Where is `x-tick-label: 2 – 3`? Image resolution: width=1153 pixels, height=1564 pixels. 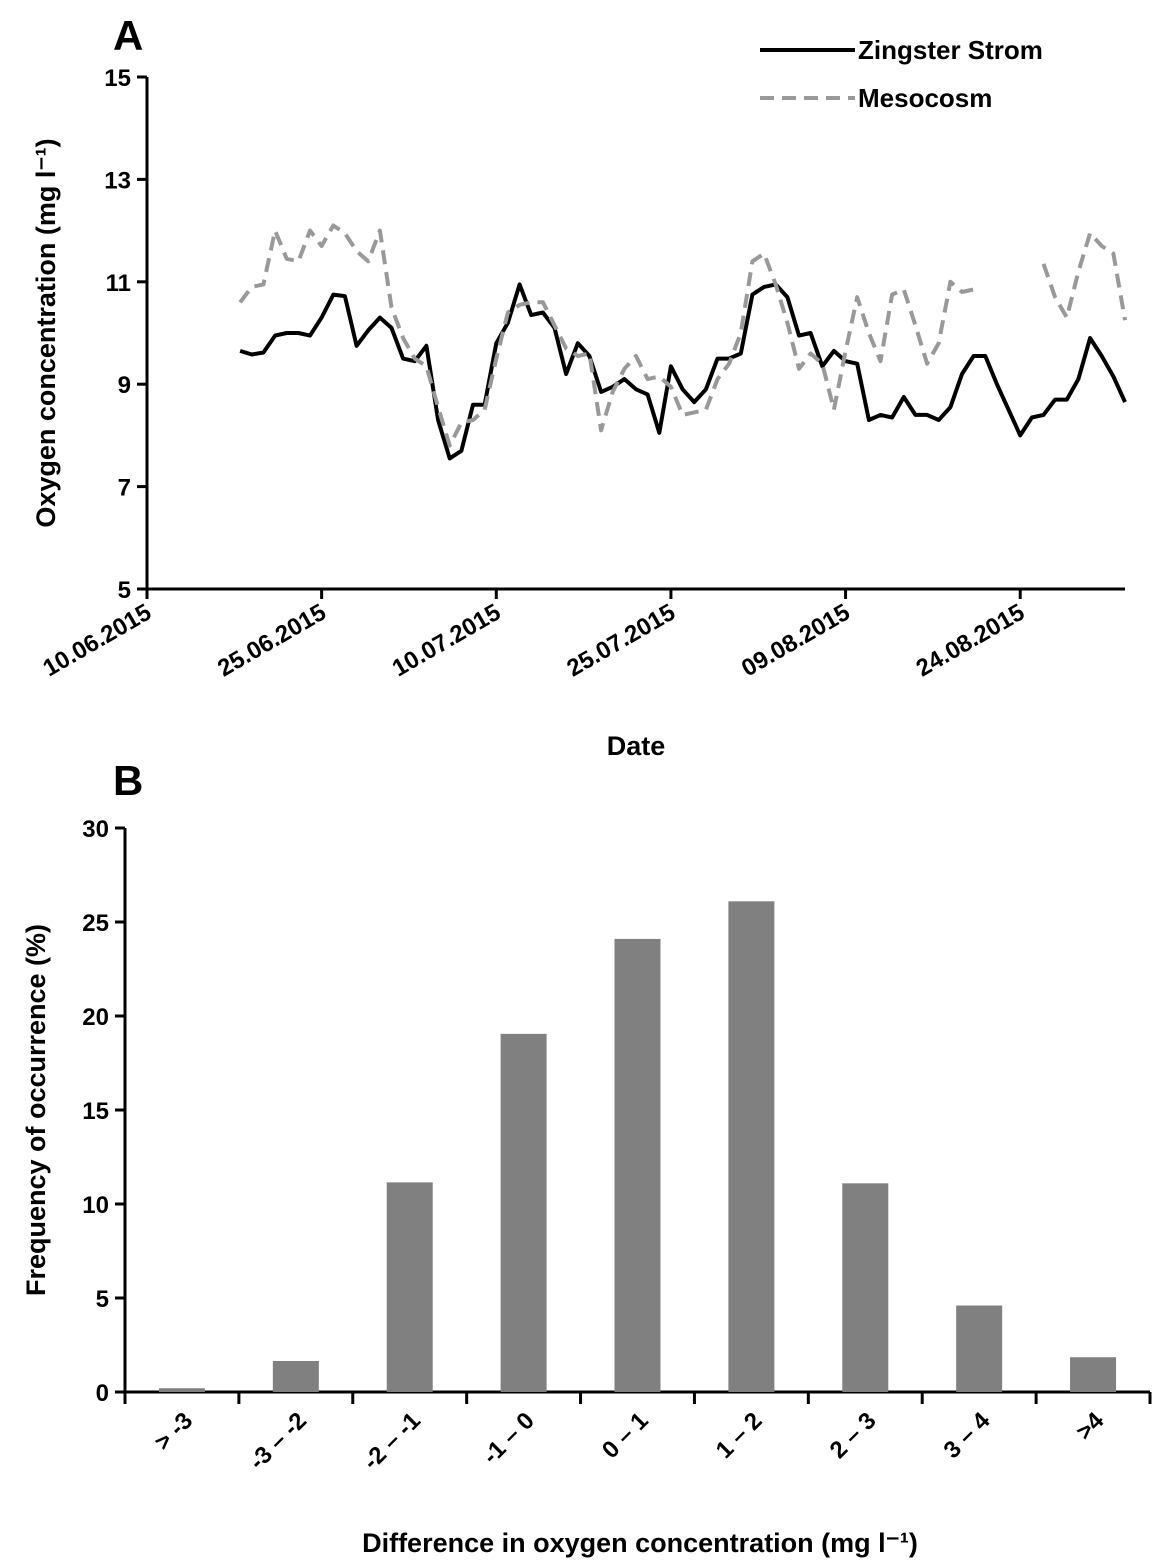 x-tick-label: 2 – 3 is located at coordinates (853, 1435).